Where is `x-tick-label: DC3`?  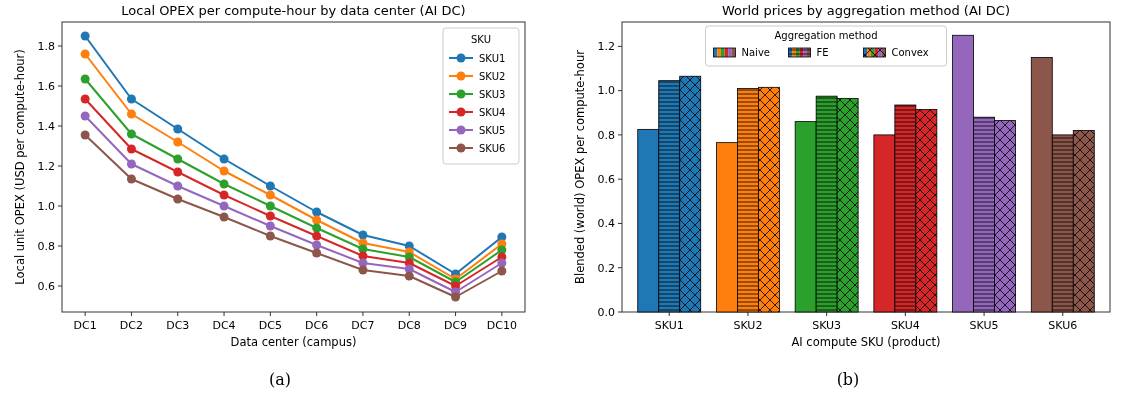 x-tick-label: DC3 is located at coordinates (178, 325).